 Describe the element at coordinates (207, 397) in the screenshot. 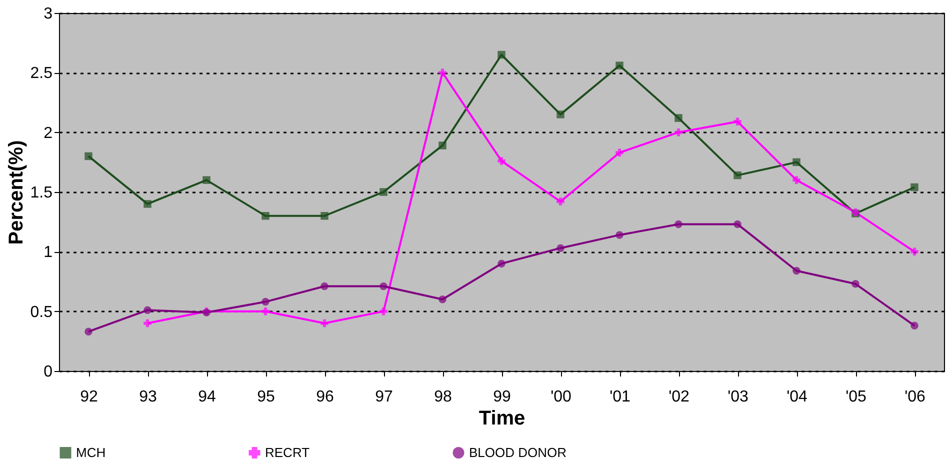

I see `x-tick-label: 94` at that location.